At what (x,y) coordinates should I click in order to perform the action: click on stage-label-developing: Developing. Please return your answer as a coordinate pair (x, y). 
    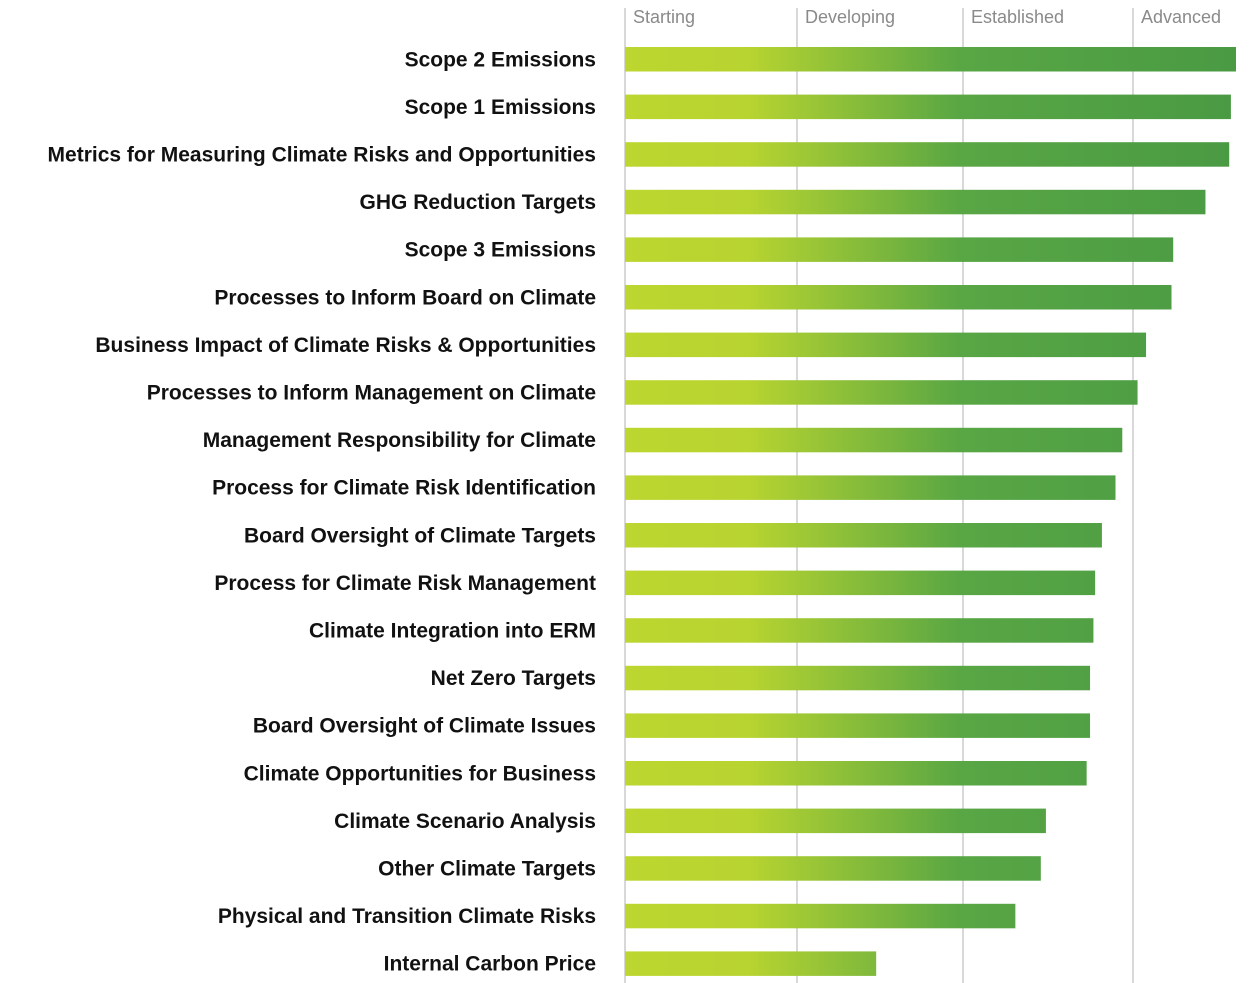
    Looking at the image, I should click on (850, 17).